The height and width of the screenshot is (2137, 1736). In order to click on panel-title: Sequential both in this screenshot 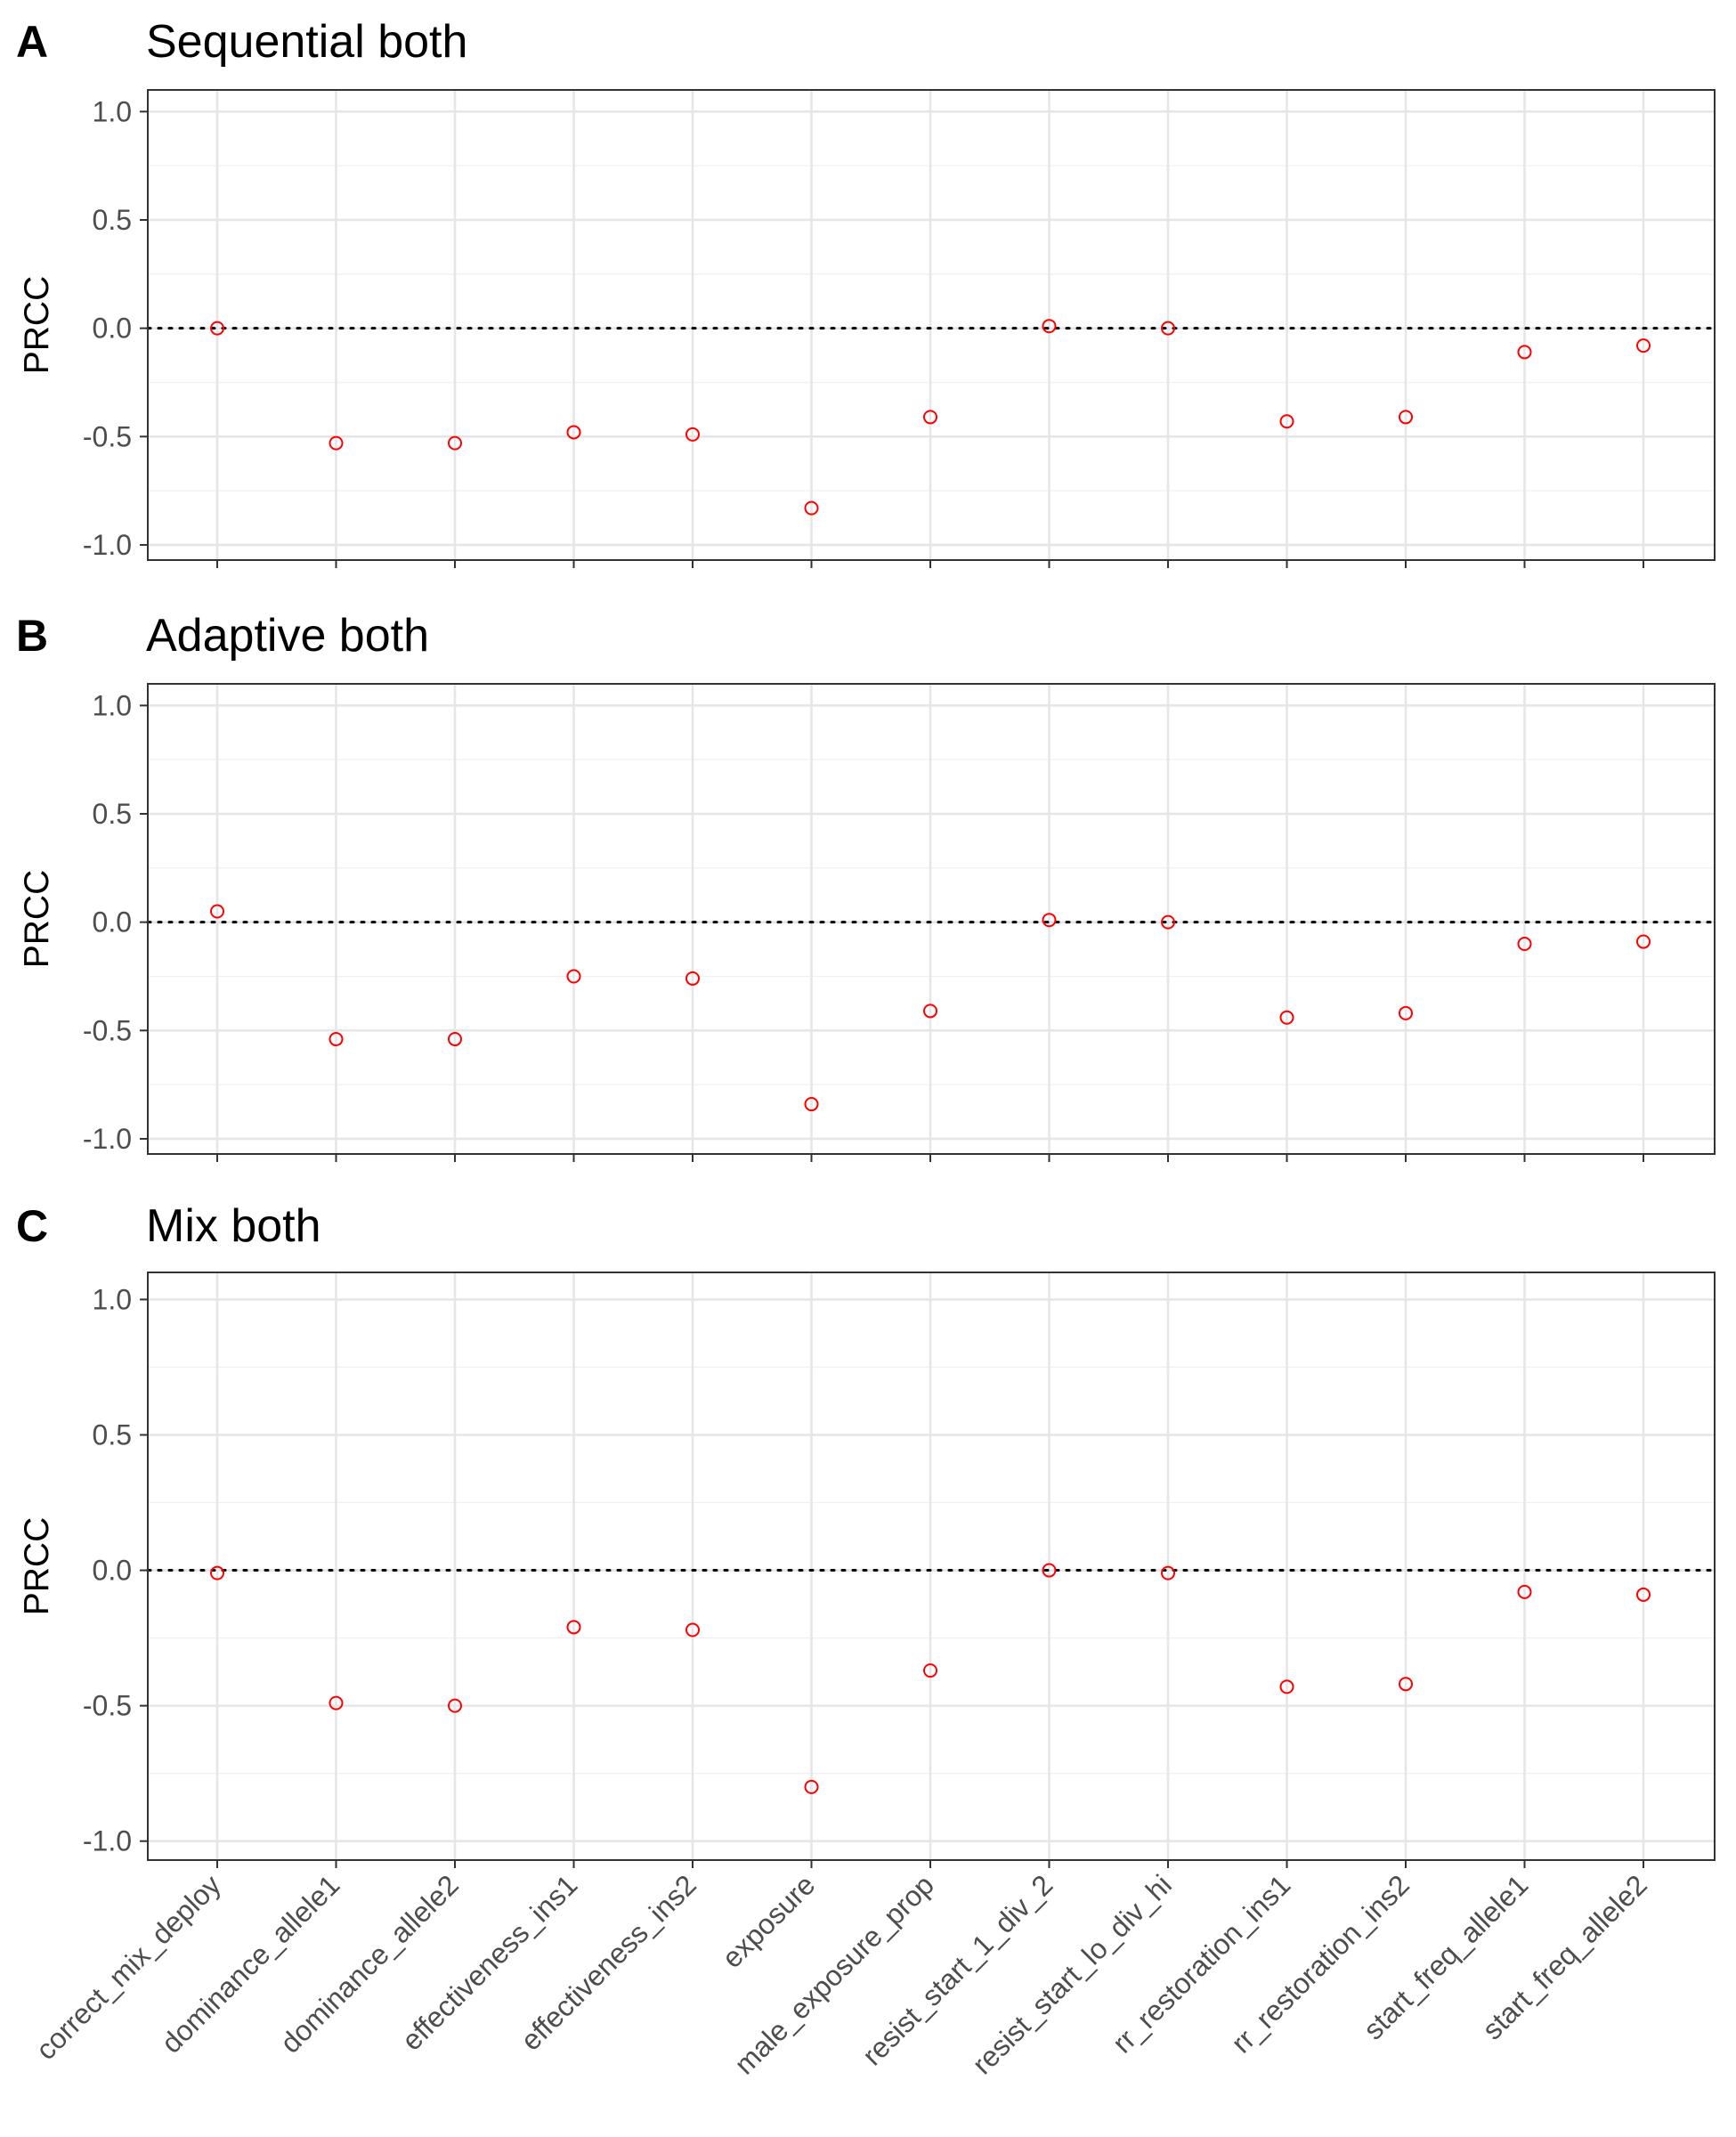, I will do `click(306, 42)`.